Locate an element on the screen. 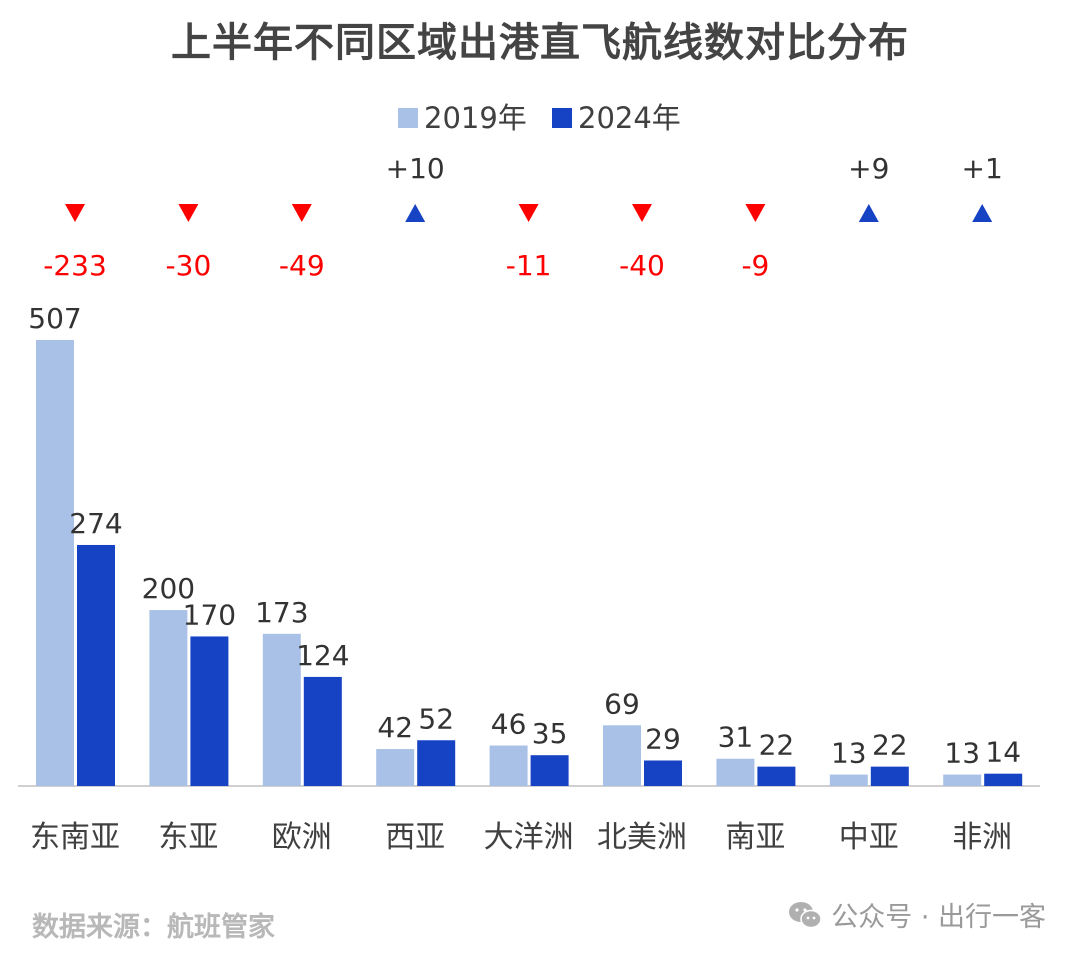 The height and width of the screenshot is (955, 1080). value-label-2019-4: 46 is located at coordinates (509, 724).